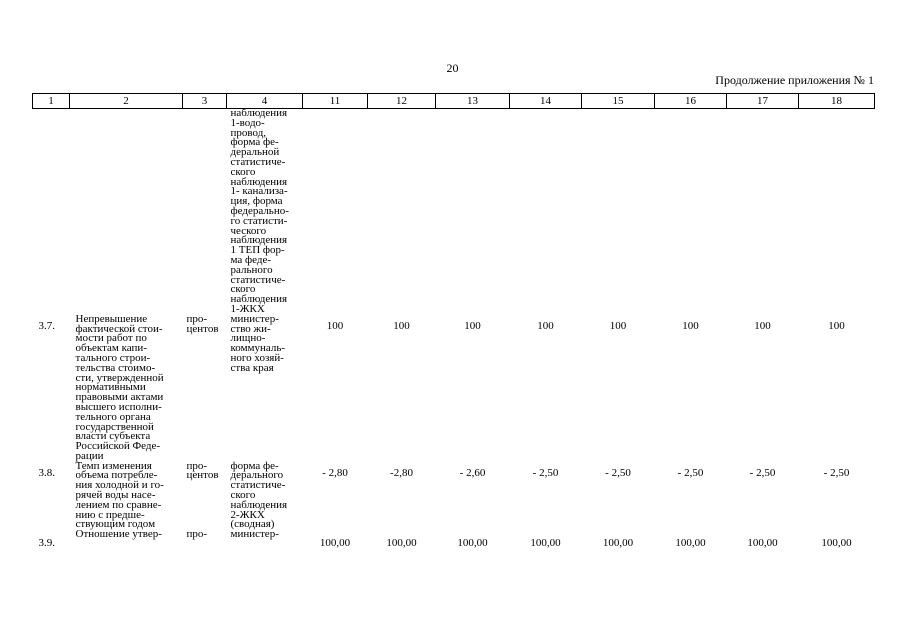 The image size is (905, 640). What do you see at coordinates (47, 472) in the screenshot?
I see `row-number: 3.8.` at bounding box center [47, 472].